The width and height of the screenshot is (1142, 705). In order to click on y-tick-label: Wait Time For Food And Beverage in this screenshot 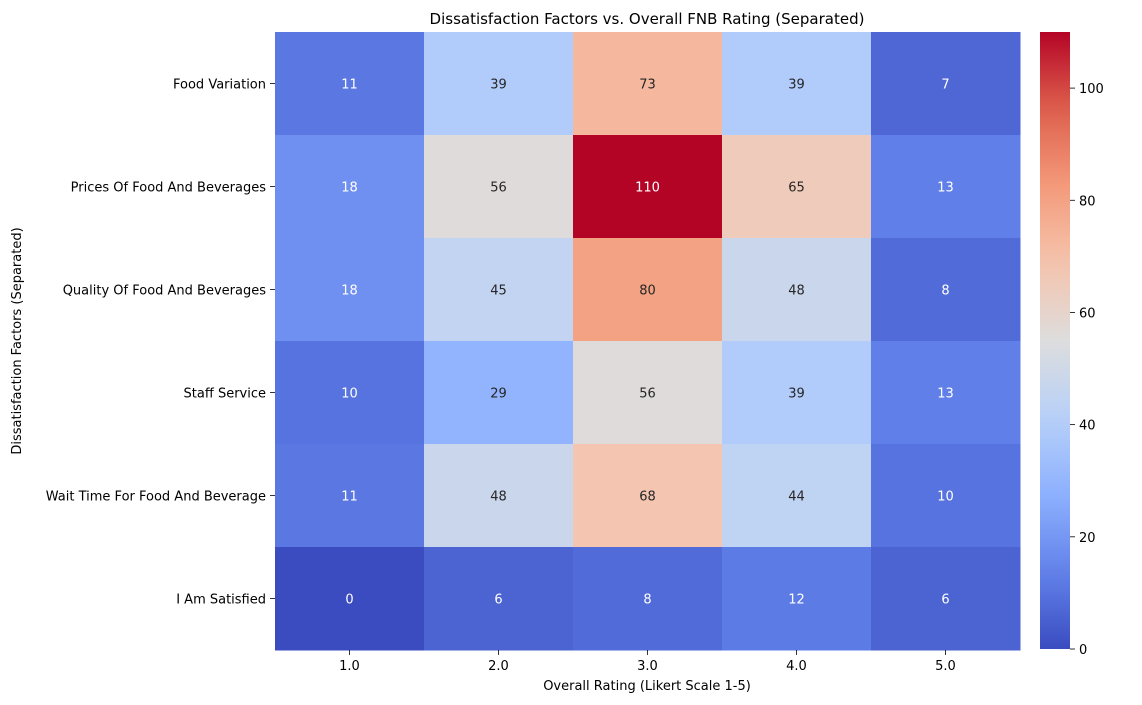, I will do `click(156, 497)`.